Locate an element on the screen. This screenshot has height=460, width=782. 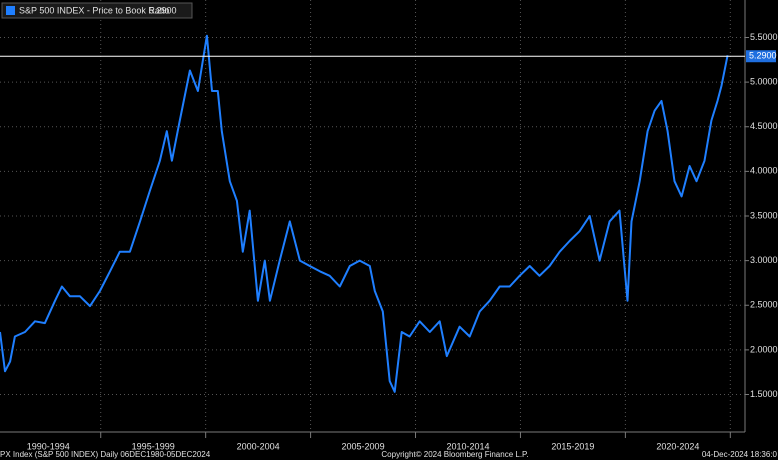
x-tick-label: 1990-1994 is located at coordinates (48, 446).